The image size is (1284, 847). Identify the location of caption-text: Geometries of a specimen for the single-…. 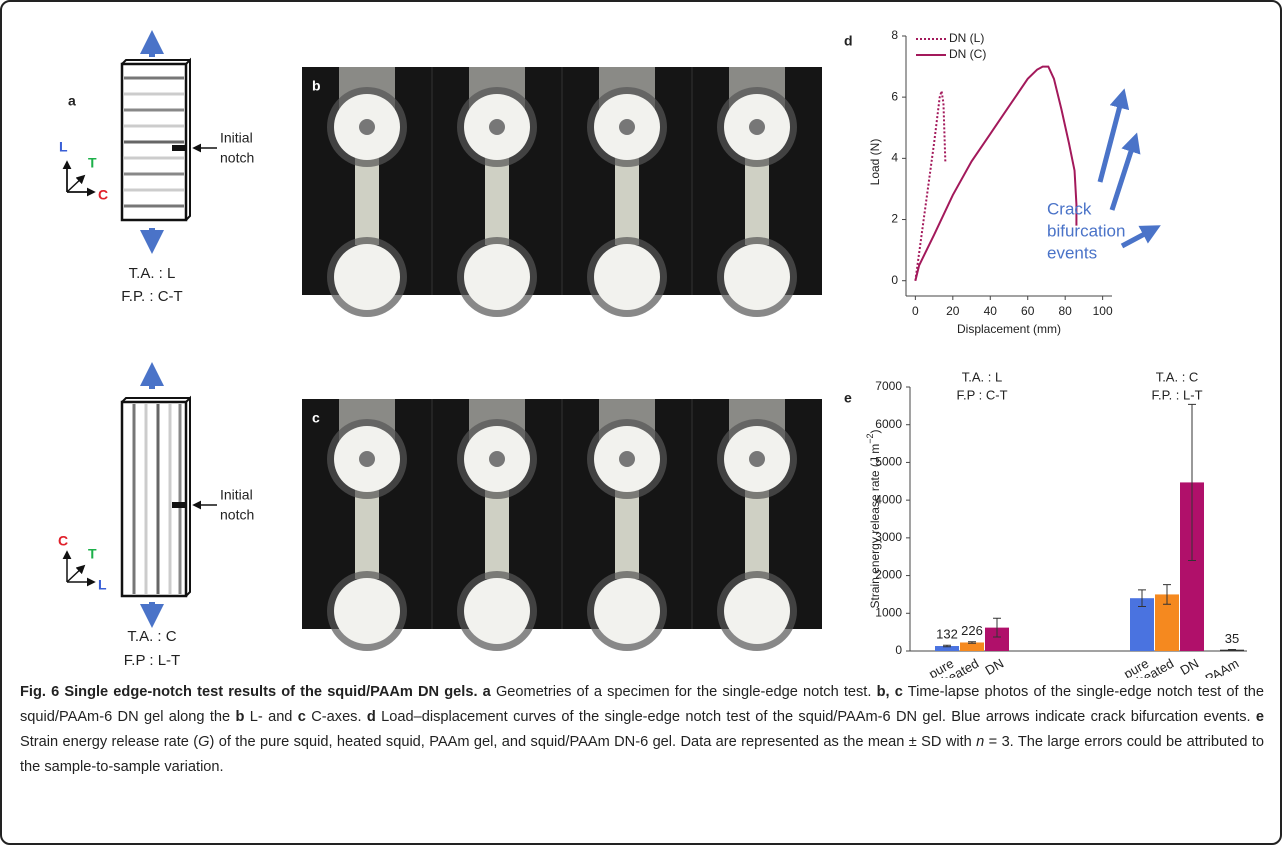
(683, 692).